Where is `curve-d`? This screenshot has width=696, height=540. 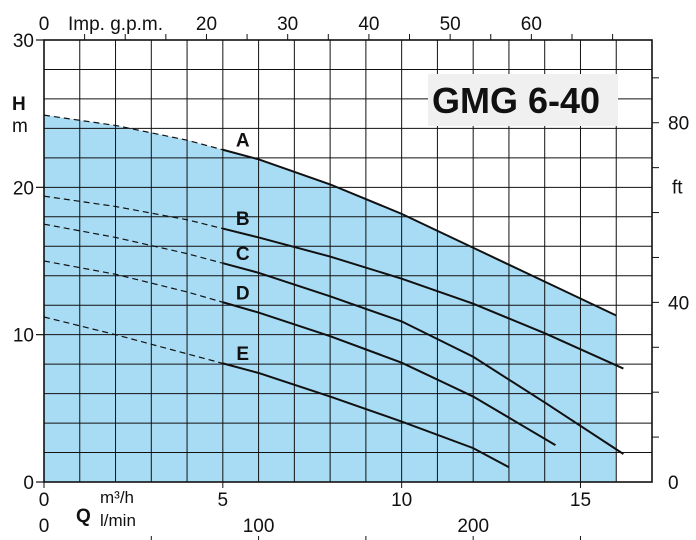
curve-d is located at coordinates (389, 374).